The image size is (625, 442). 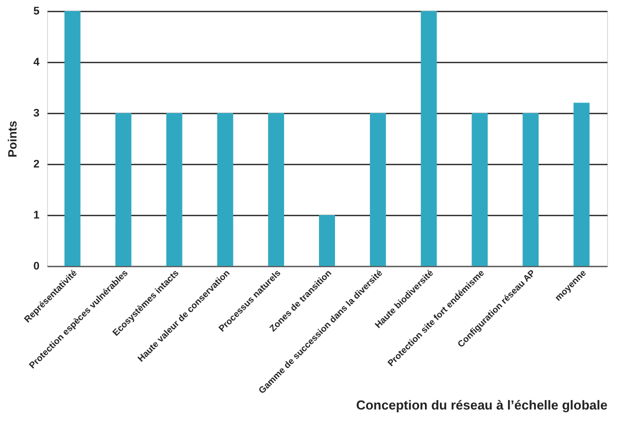 What do you see at coordinates (36, 62) in the screenshot?
I see `y-tick-label: 4` at bounding box center [36, 62].